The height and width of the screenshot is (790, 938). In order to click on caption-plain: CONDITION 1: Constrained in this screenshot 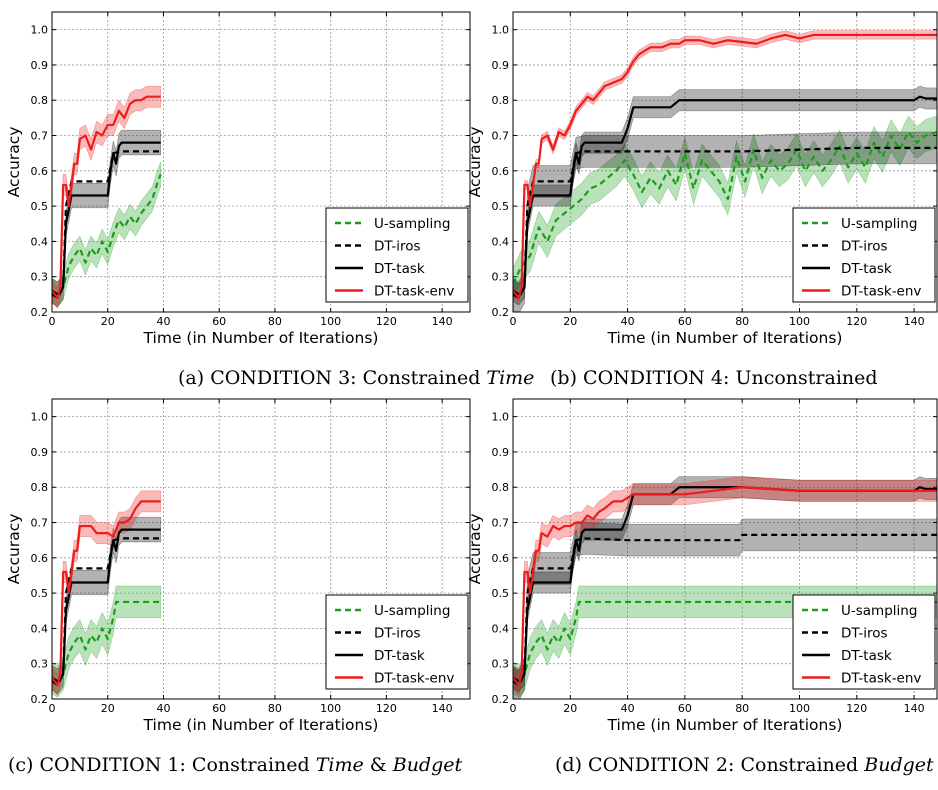, I will do `click(171, 765)`.